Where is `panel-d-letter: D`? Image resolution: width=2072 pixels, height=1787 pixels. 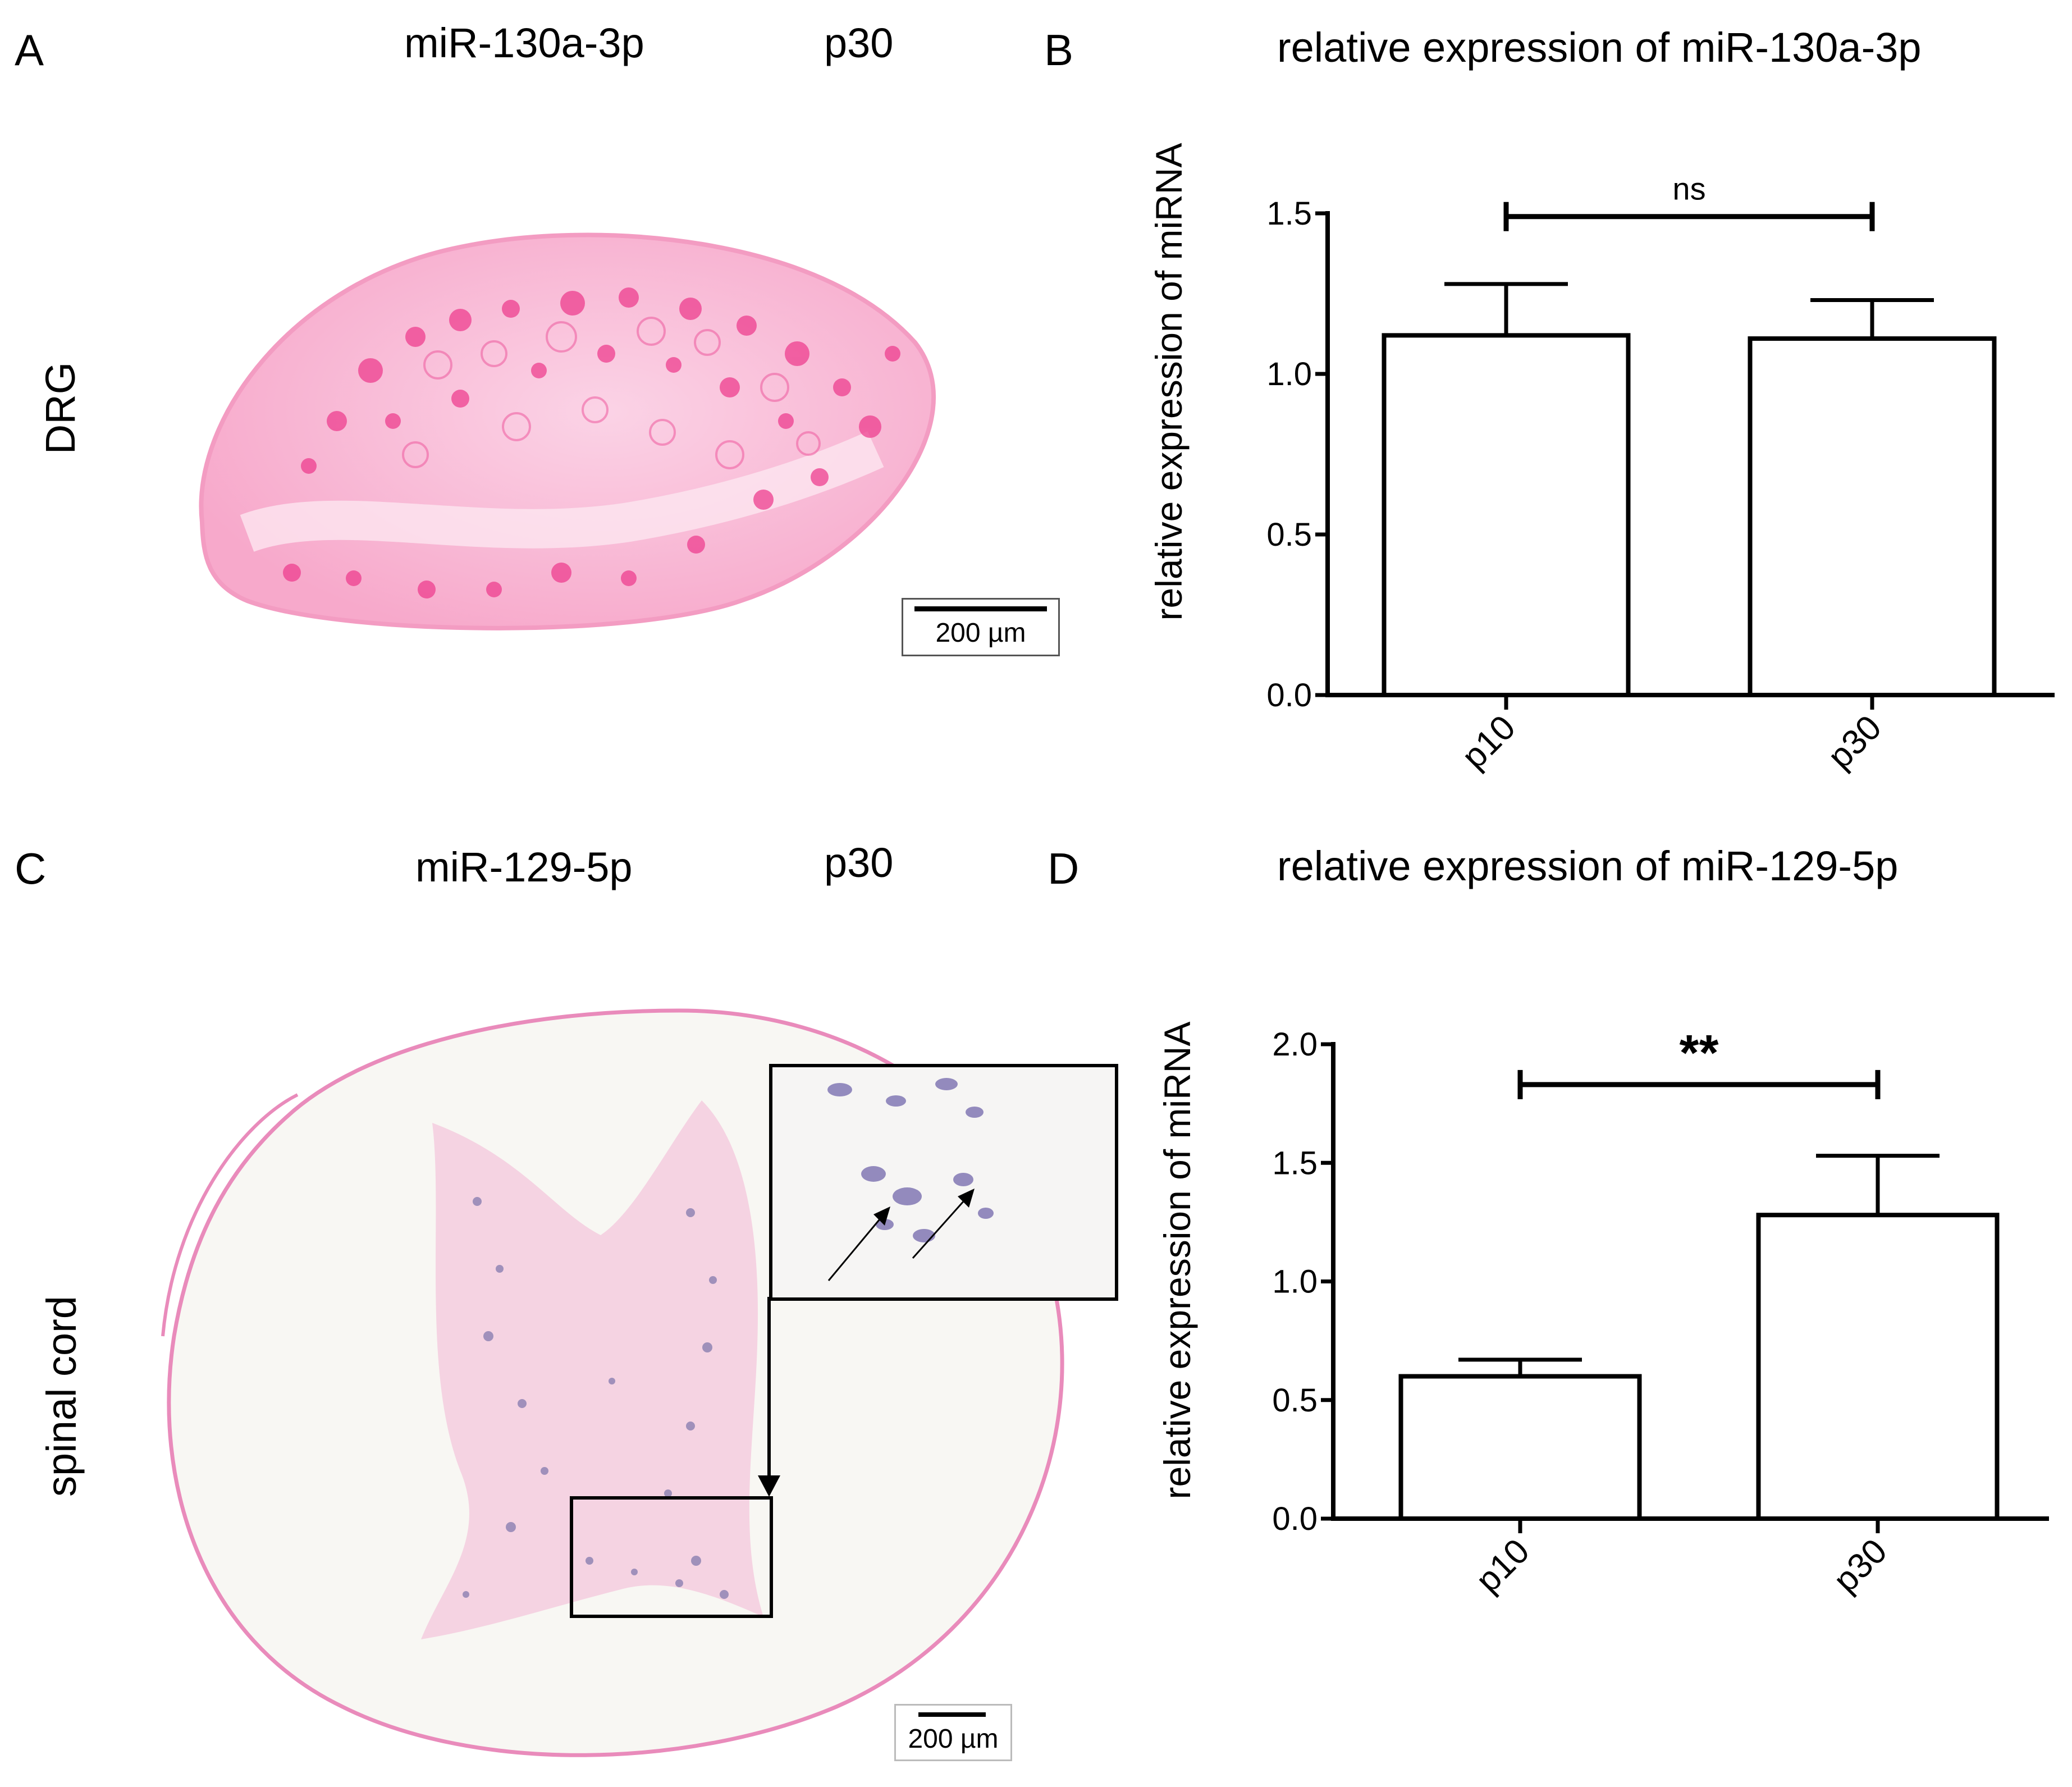 panel-d-letter: D is located at coordinates (1064, 868).